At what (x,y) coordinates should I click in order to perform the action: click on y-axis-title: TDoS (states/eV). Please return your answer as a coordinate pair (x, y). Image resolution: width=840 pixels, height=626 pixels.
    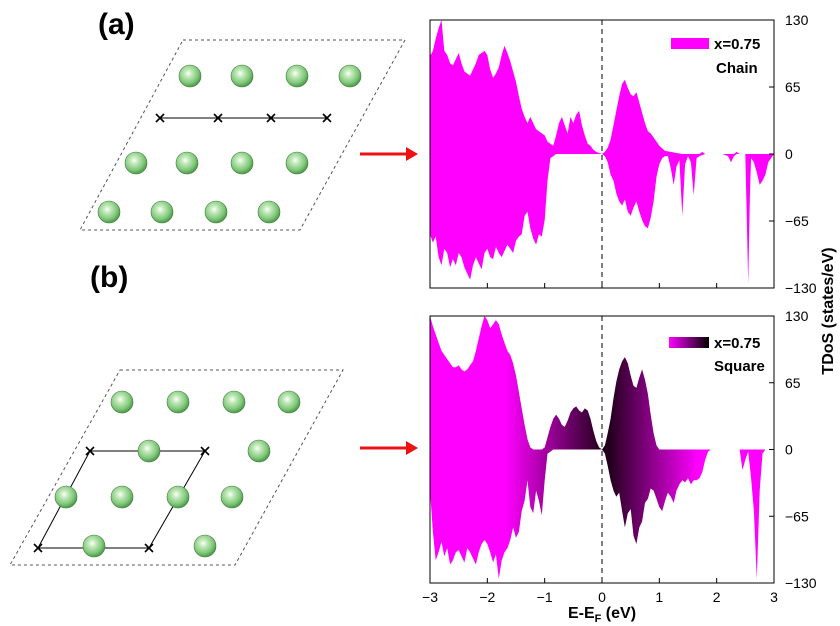
    Looking at the image, I should click on (828, 310).